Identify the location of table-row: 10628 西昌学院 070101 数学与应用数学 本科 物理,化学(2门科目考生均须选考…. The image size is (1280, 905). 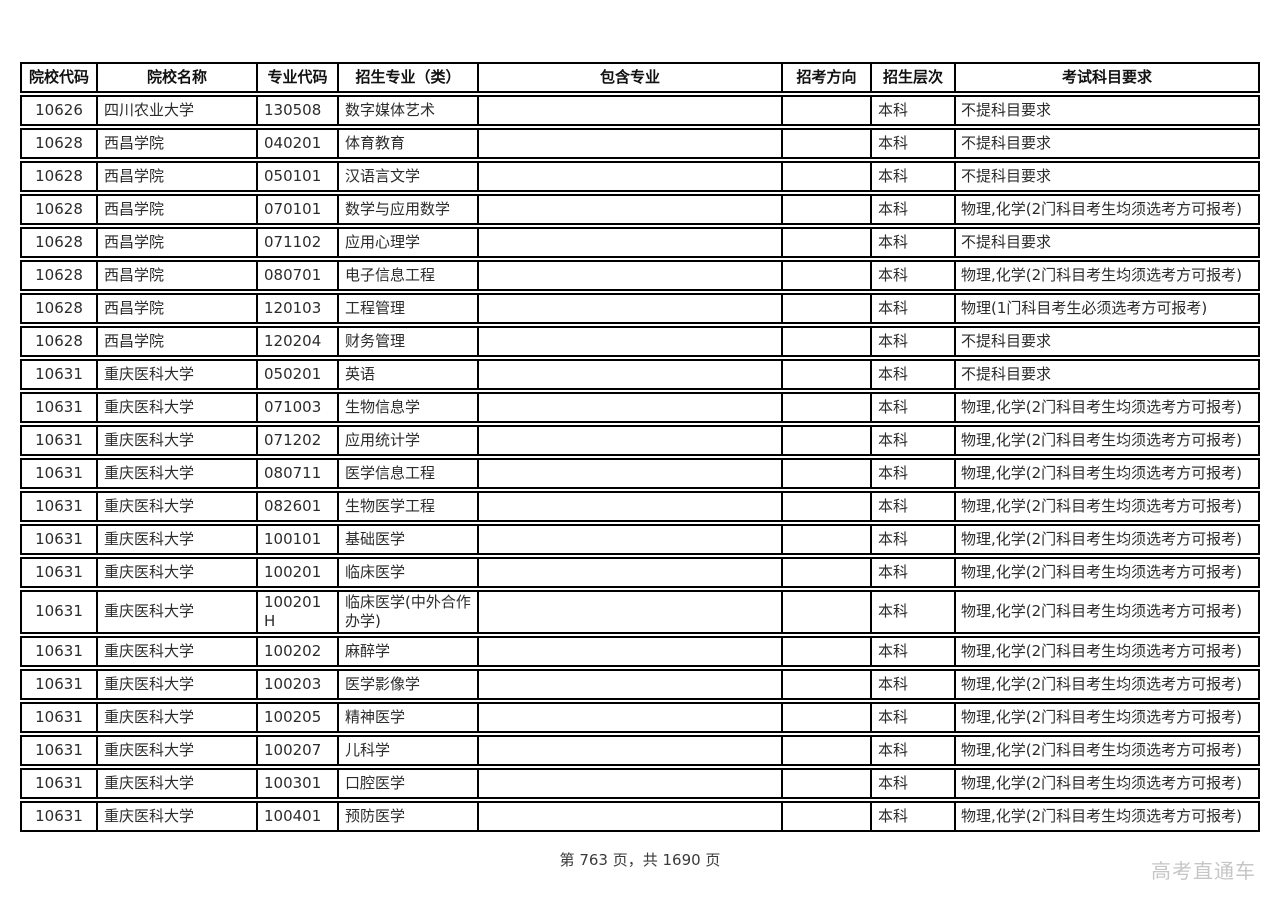
(640, 209).